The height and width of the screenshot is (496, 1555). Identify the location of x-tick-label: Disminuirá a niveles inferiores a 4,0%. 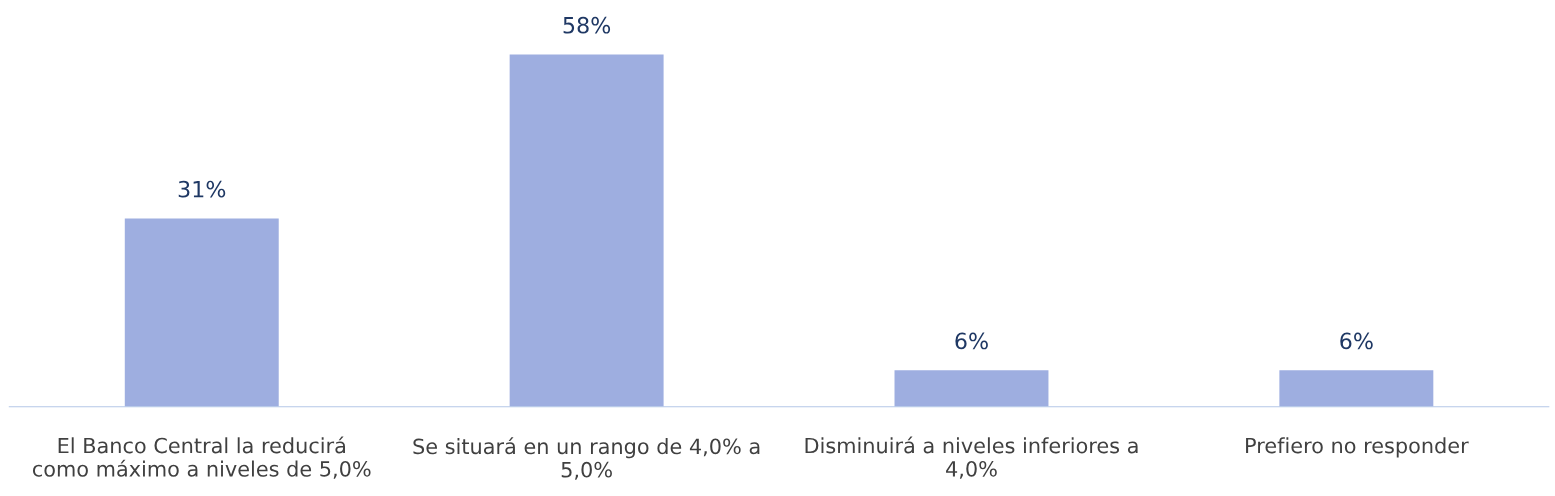
(971, 457).